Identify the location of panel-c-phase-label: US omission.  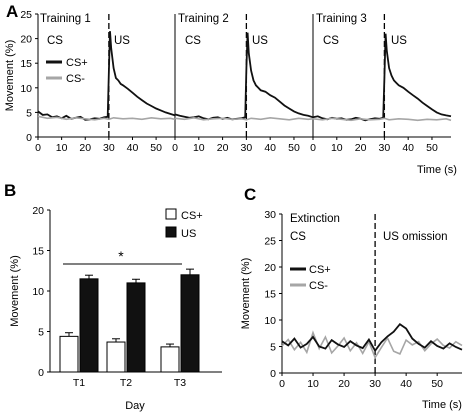
(415, 237).